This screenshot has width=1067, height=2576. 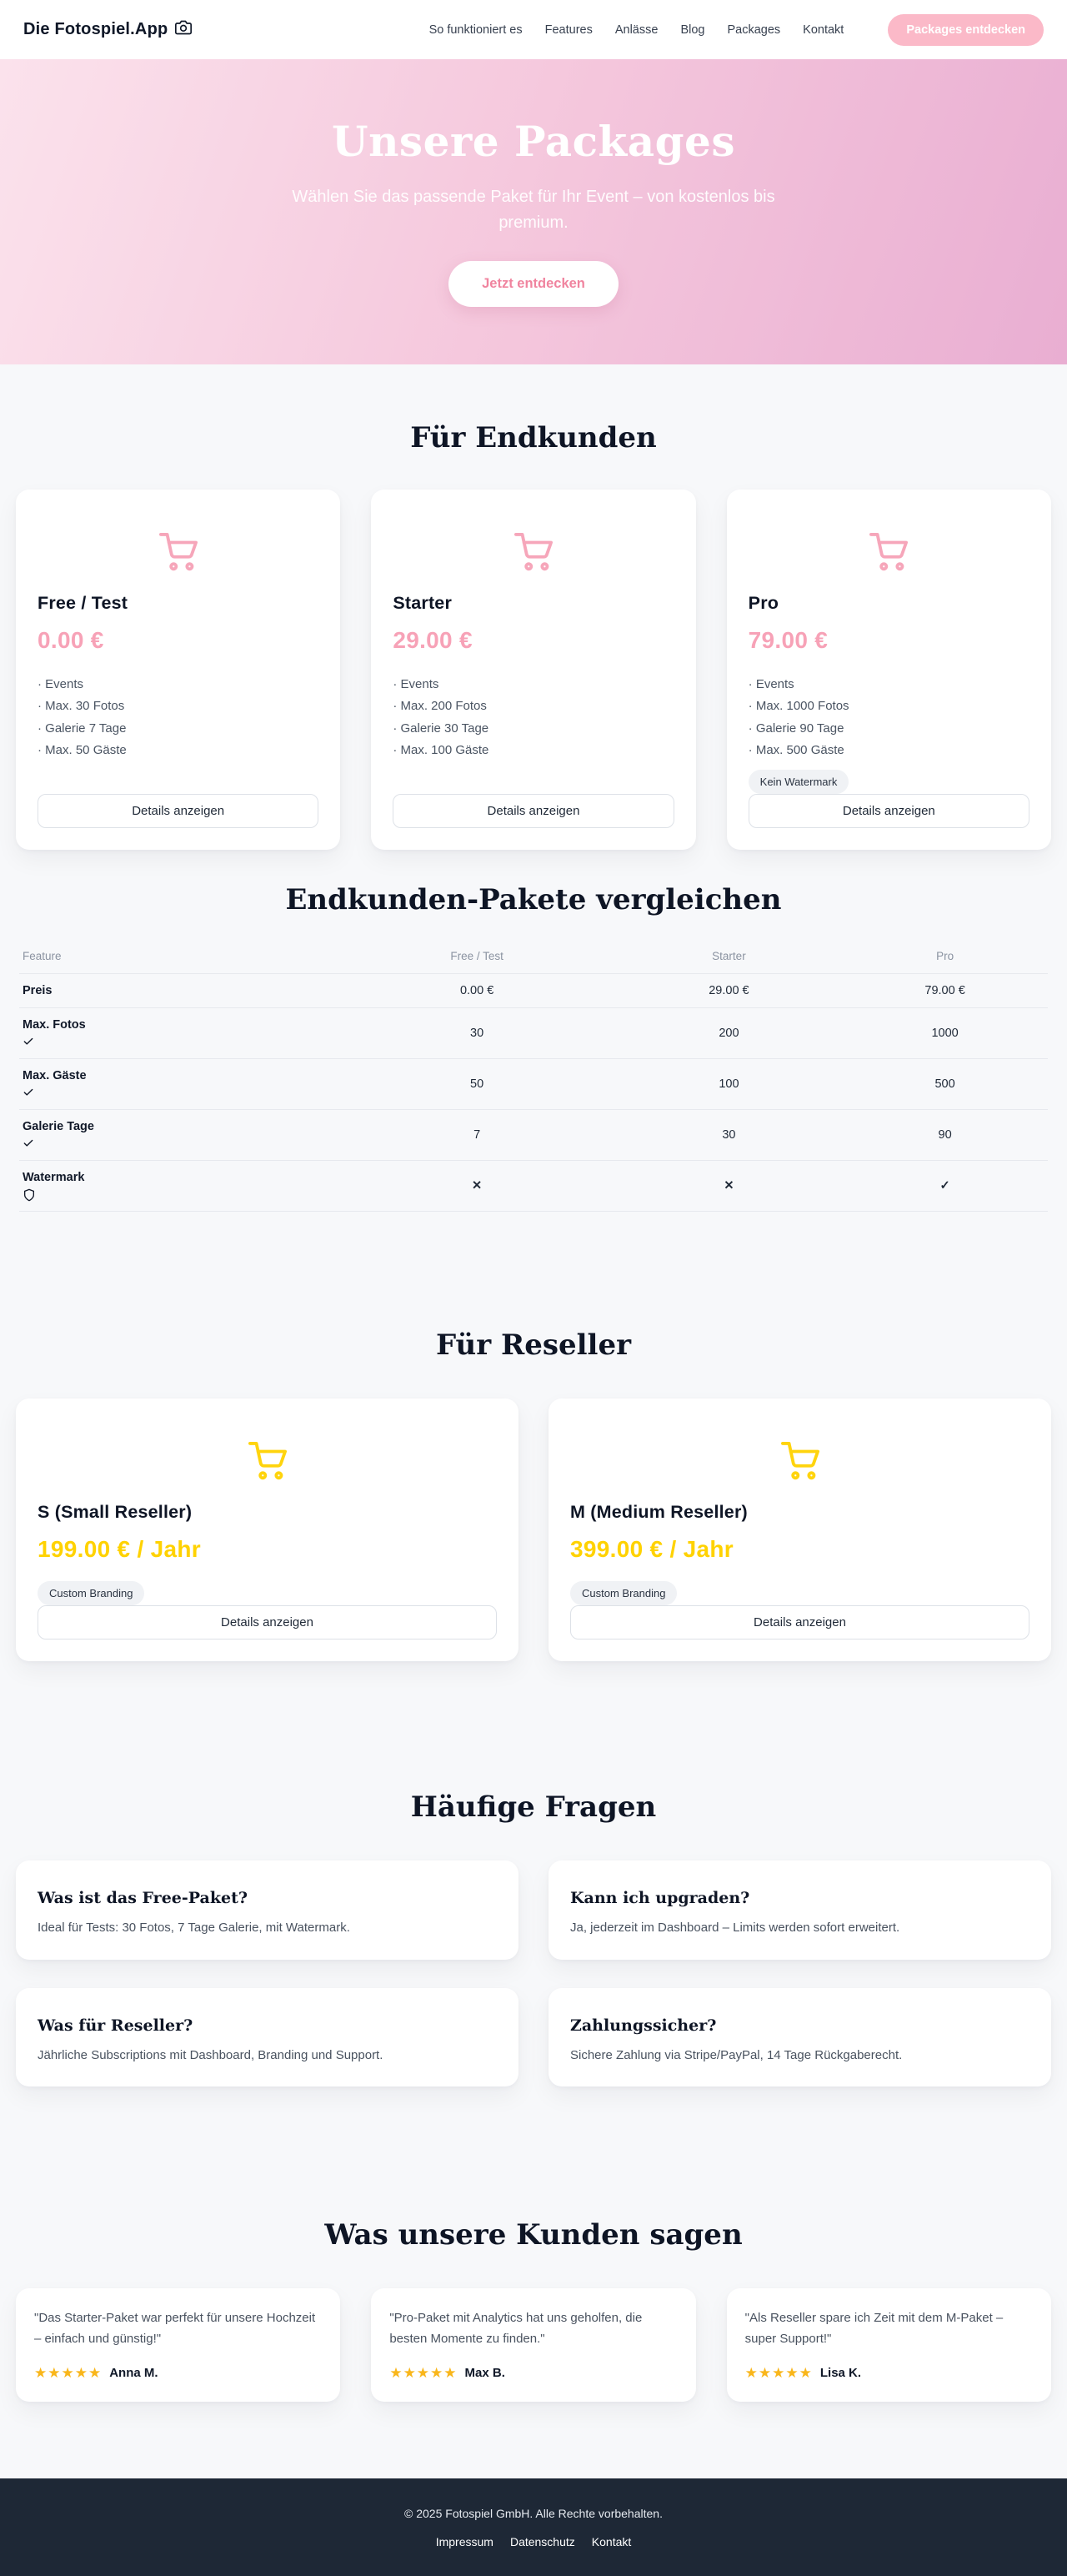 I want to click on hero-title: Unsere Packages, so click(x=533, y=141).